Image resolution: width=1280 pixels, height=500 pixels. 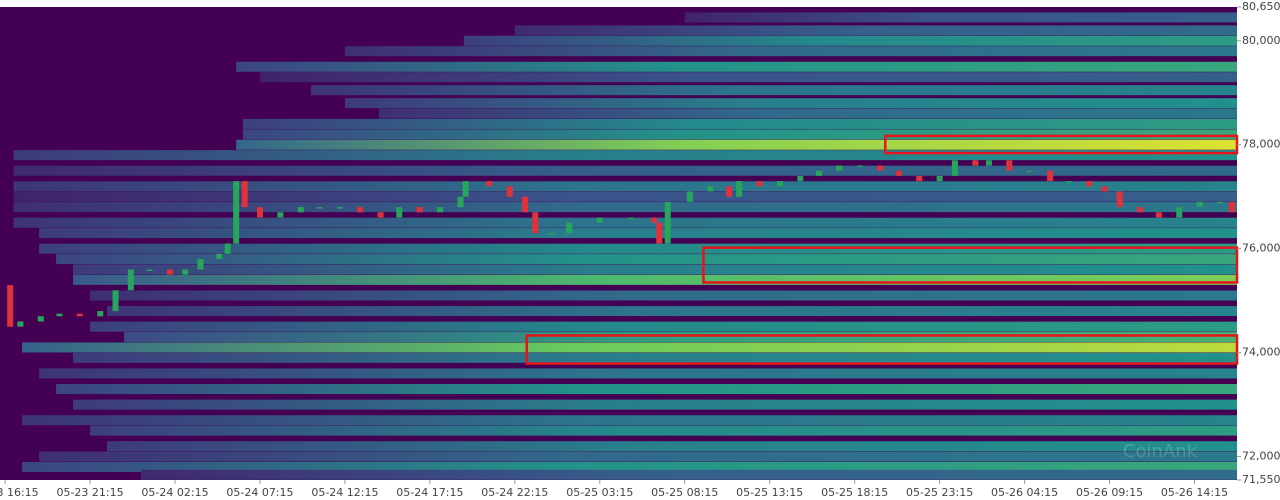 What do you see at coordinates (854, 492) in the screenshot?
I see `x-tick-label: 05-25 18:15` at bounding box center [854, 492].